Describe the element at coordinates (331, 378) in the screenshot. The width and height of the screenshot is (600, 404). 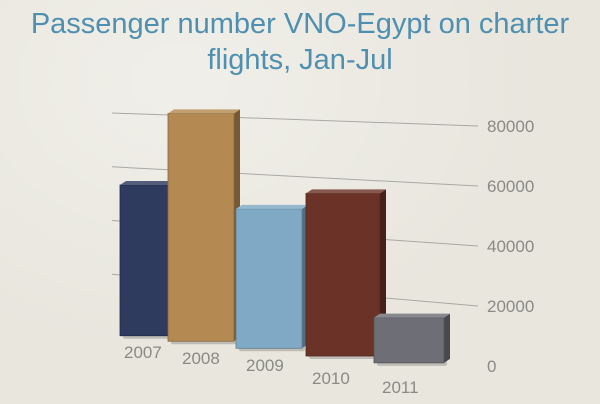
I see `x-tick-label: 2010` at that location.